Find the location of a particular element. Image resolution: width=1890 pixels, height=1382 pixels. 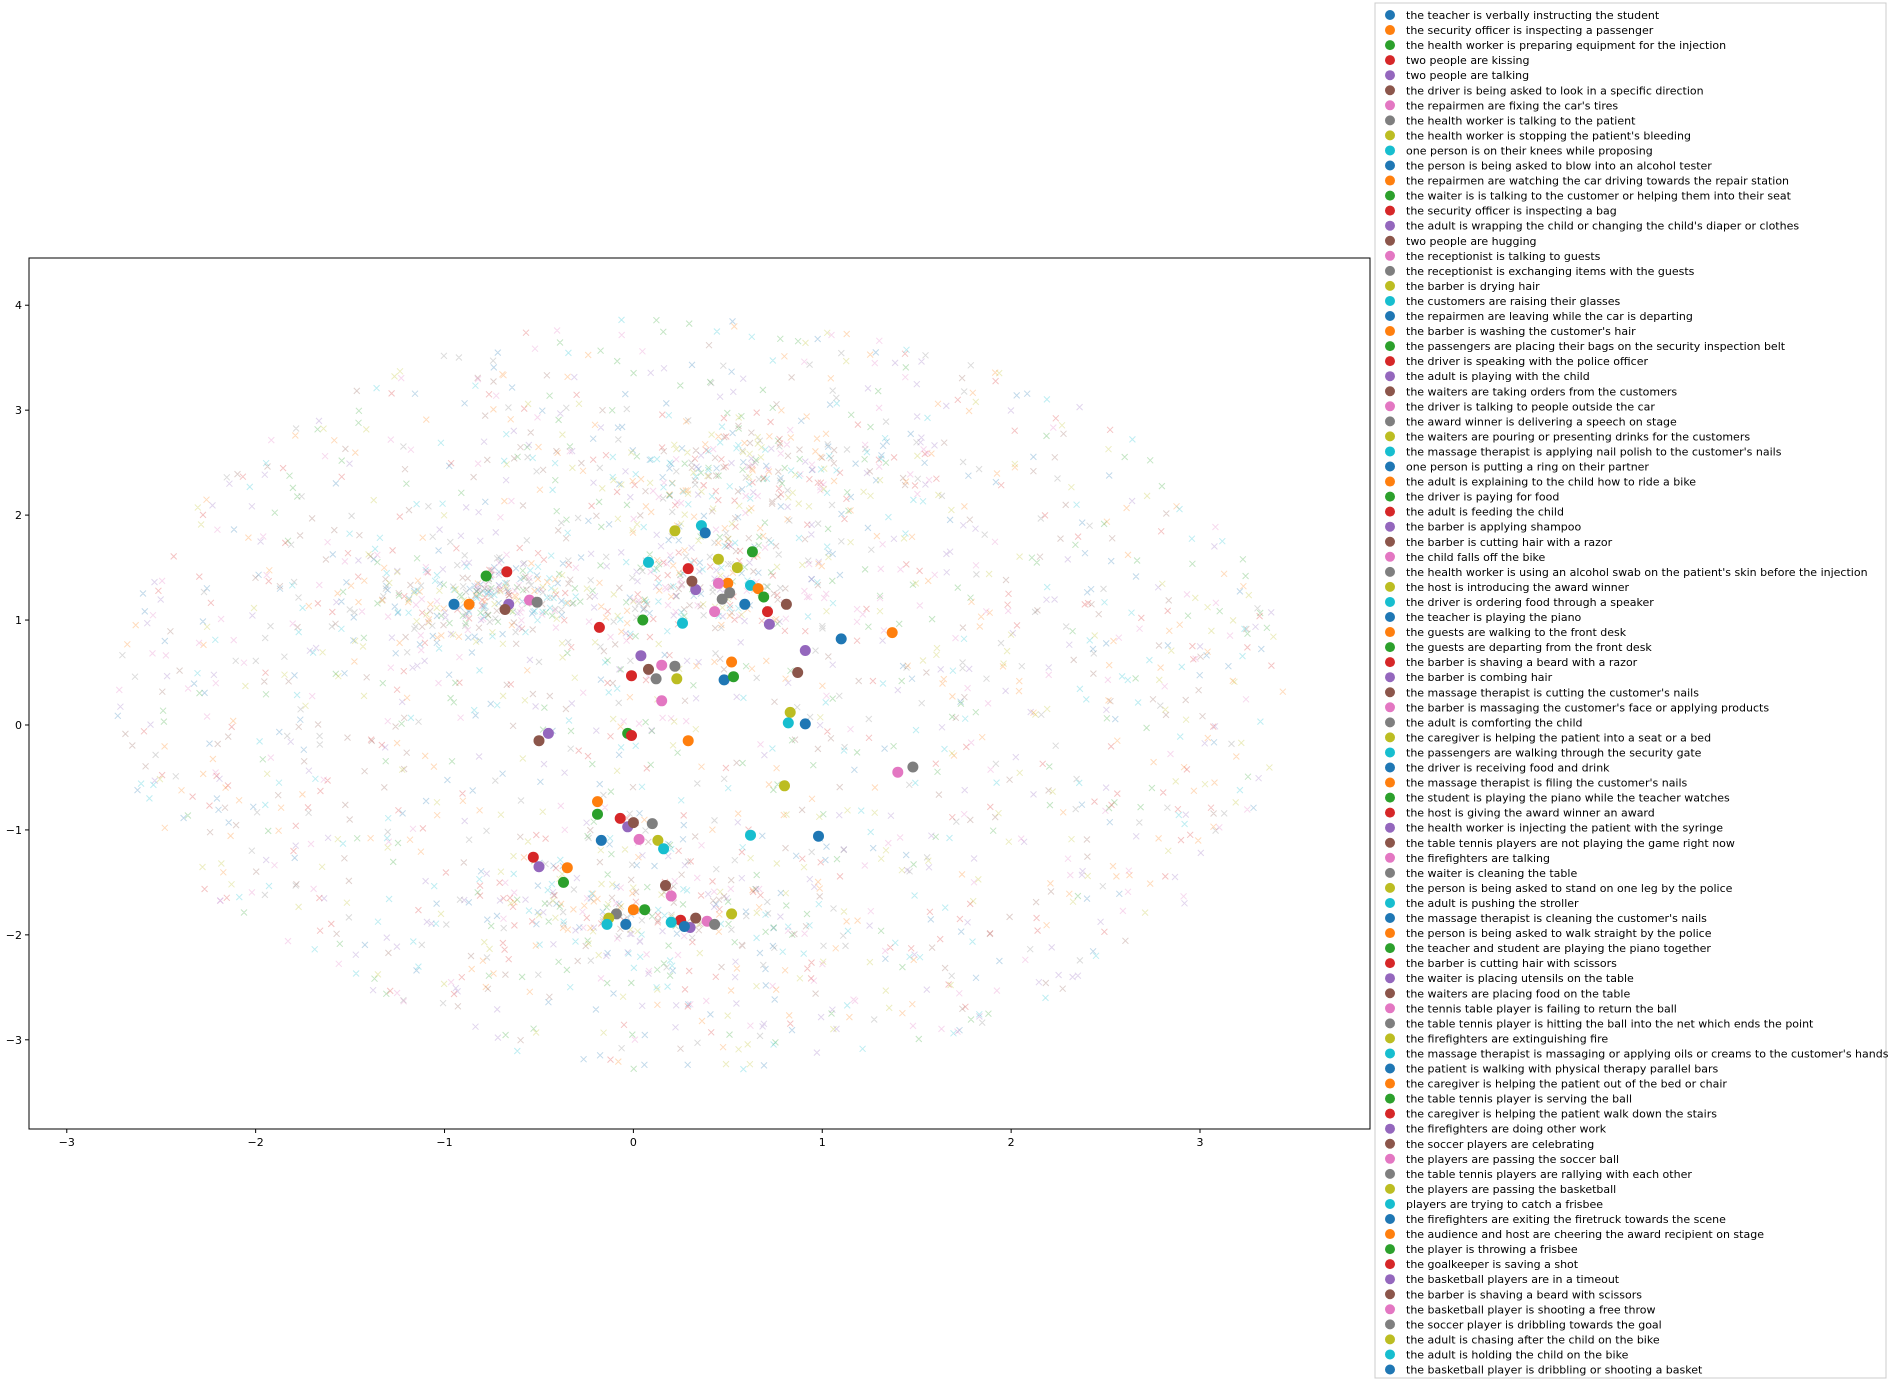

y-tick-label: −3 is located at coordinates (14, 1040).